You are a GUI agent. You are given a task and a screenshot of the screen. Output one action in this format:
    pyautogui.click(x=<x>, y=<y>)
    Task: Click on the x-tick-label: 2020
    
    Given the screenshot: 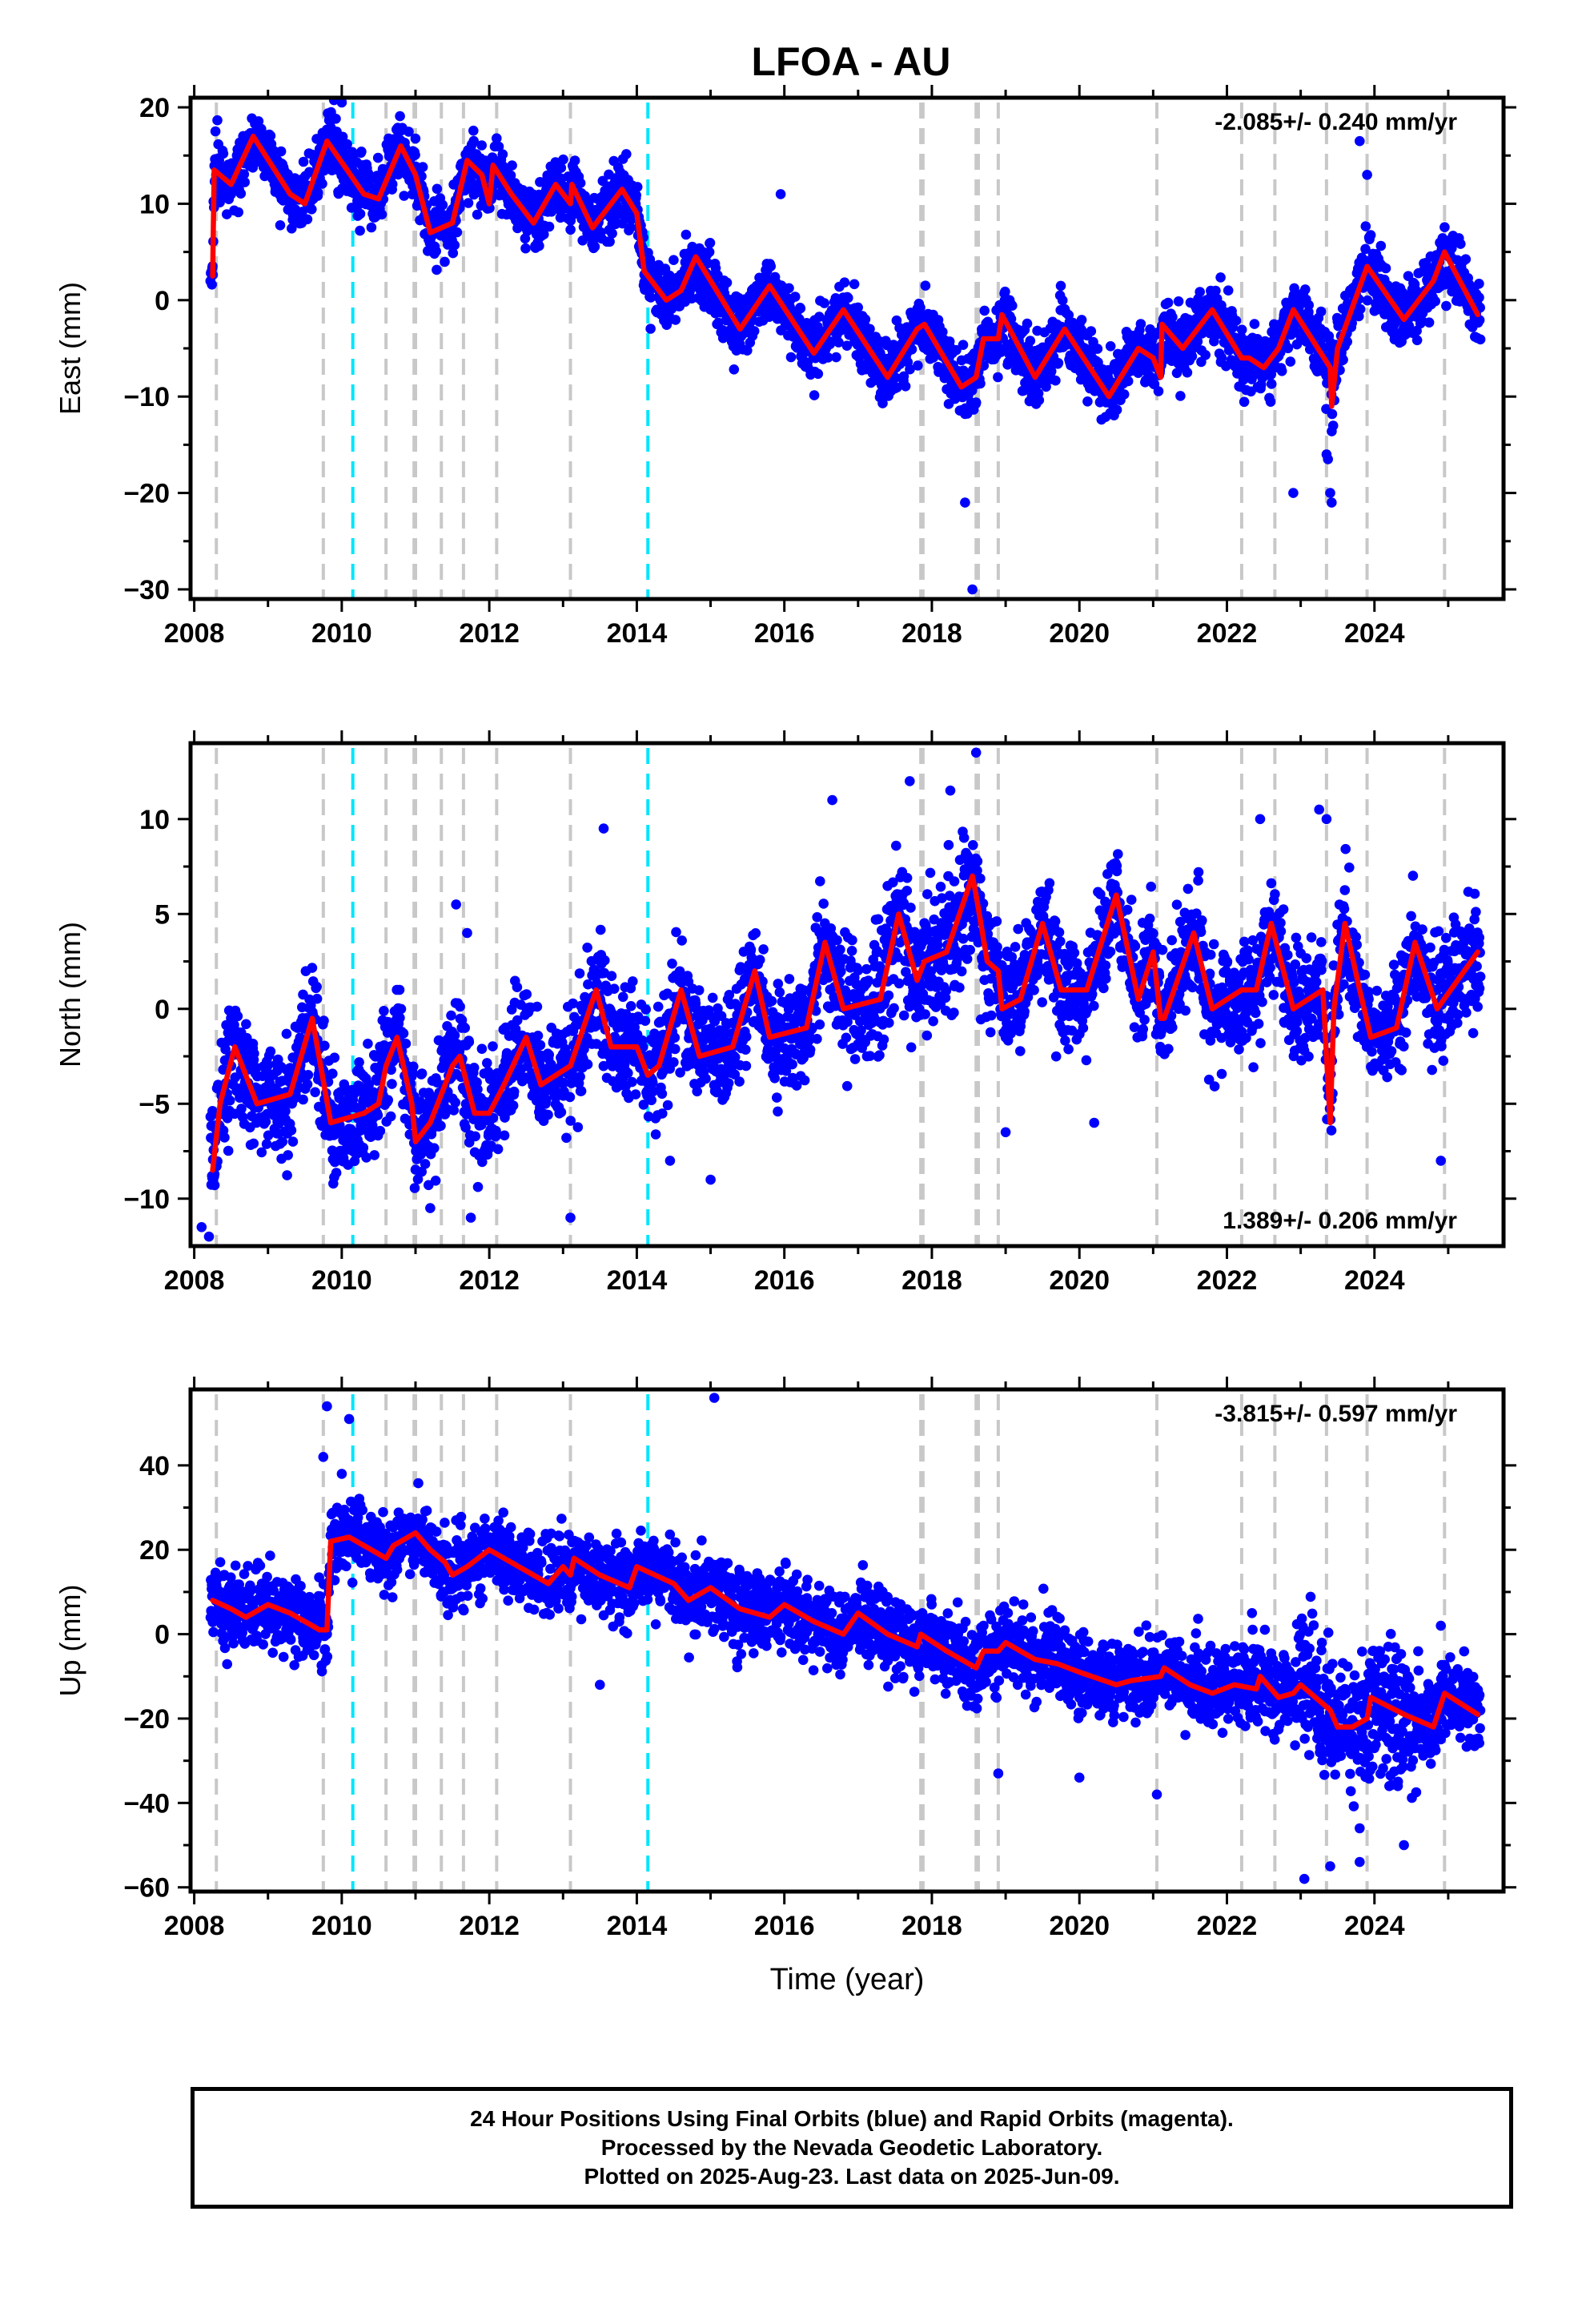 What is the action you would take?
    pyautogui.click(x=1080, y=633)
    